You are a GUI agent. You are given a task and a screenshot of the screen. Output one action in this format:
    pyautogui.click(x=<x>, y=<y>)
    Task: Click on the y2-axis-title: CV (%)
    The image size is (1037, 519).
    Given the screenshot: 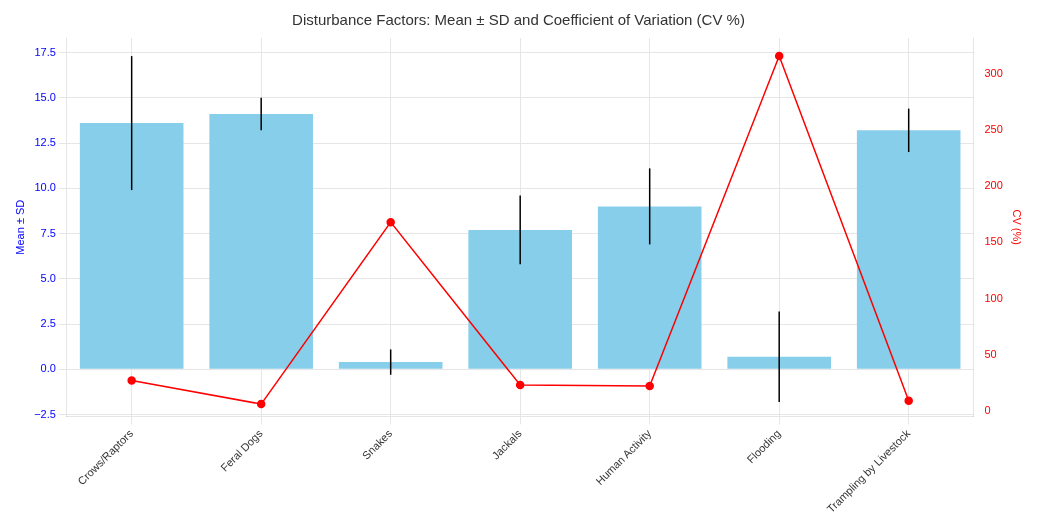 What is the action you would take?
    pyautogui.click(x=1017, y=227)
    